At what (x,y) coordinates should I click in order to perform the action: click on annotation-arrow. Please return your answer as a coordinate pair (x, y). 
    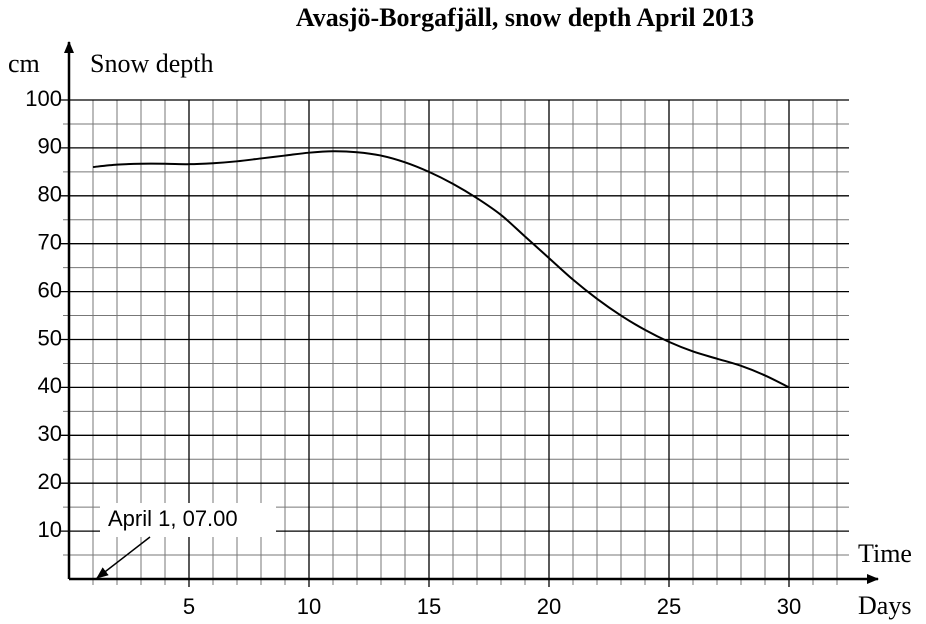
    Looking at the image, I should click on (123, 557).